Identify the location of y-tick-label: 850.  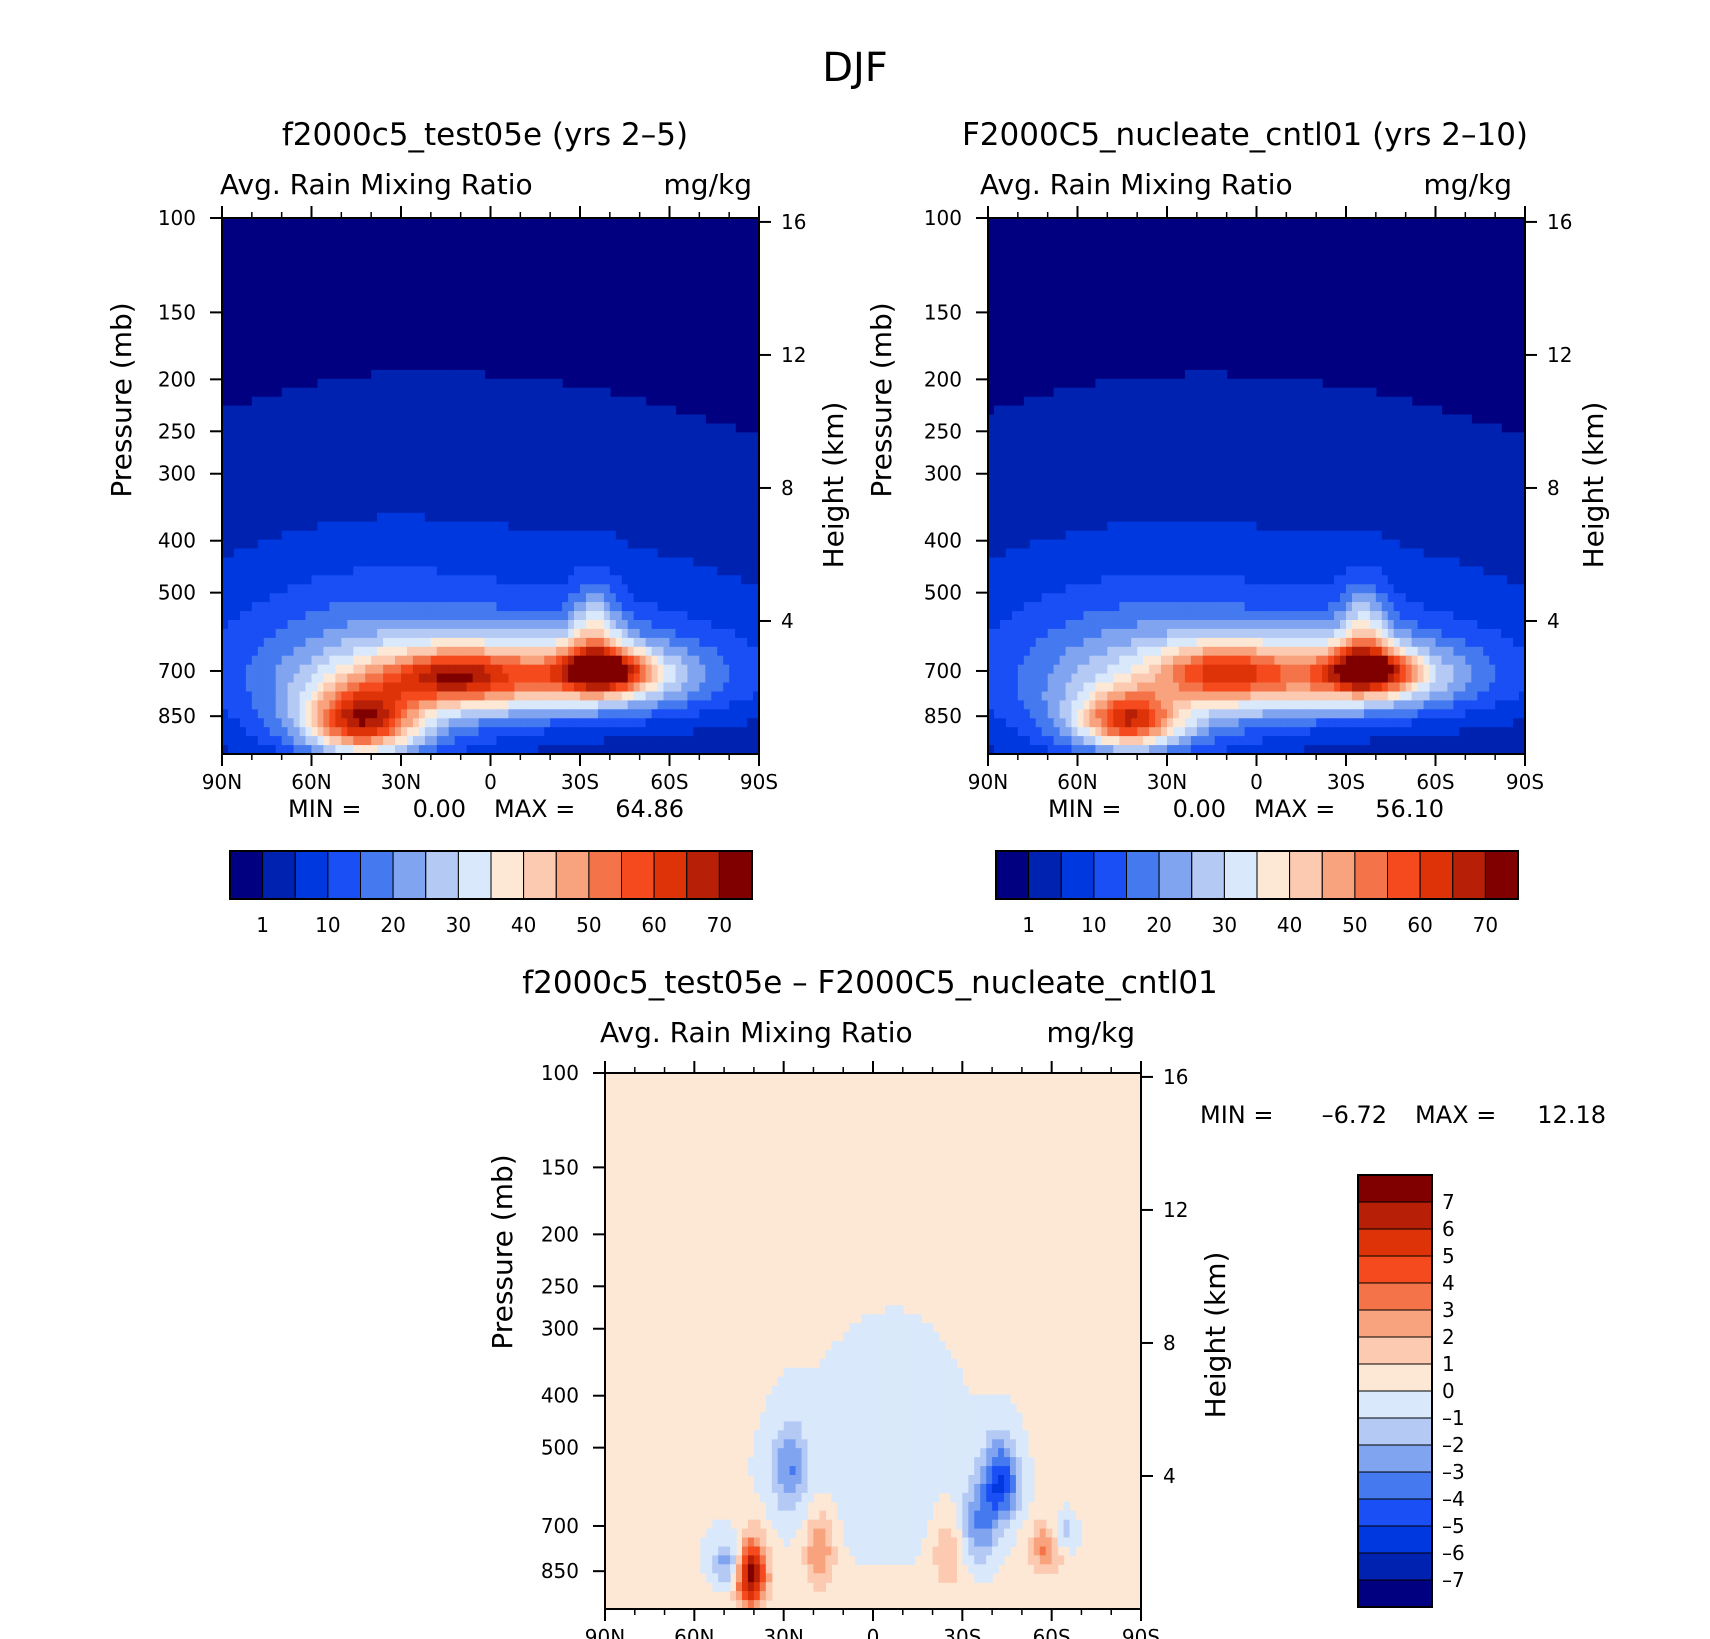
(177, 716).